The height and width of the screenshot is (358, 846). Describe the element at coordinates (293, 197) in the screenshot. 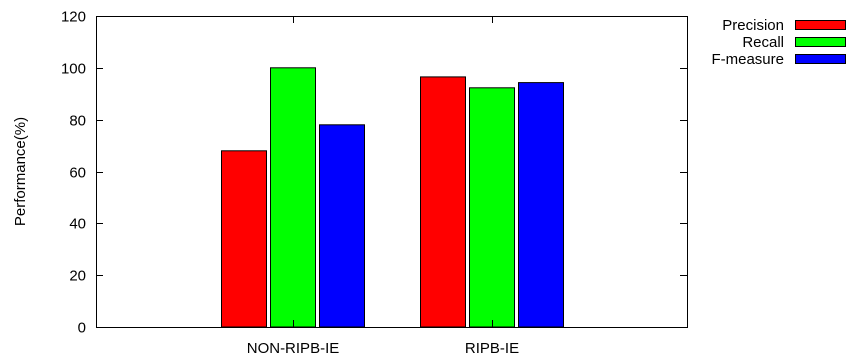

I see `bar-recall-non-ripb-ie` at that location.